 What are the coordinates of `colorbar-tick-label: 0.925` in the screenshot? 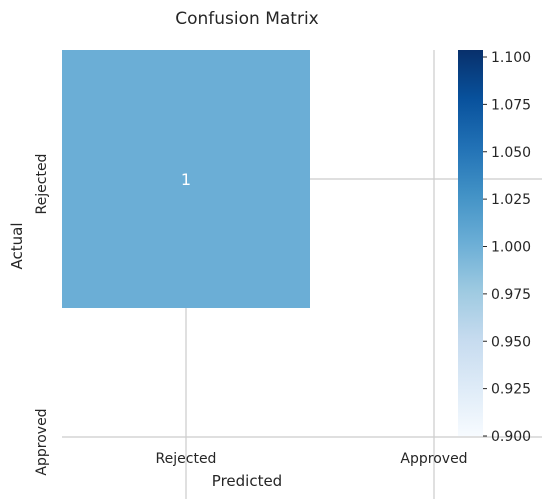 It's located at (511, 390).